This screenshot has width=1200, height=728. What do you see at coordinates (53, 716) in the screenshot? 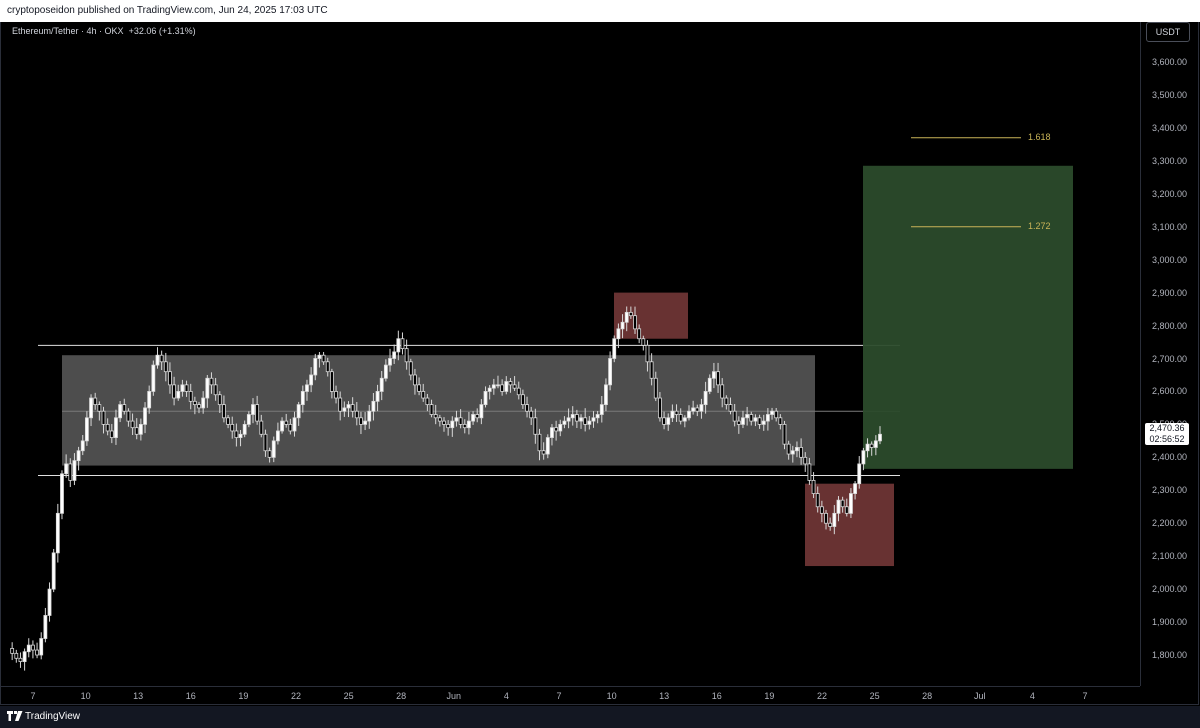
I see `tradingview-brand: TradingView` at bounding box center [53, 716].